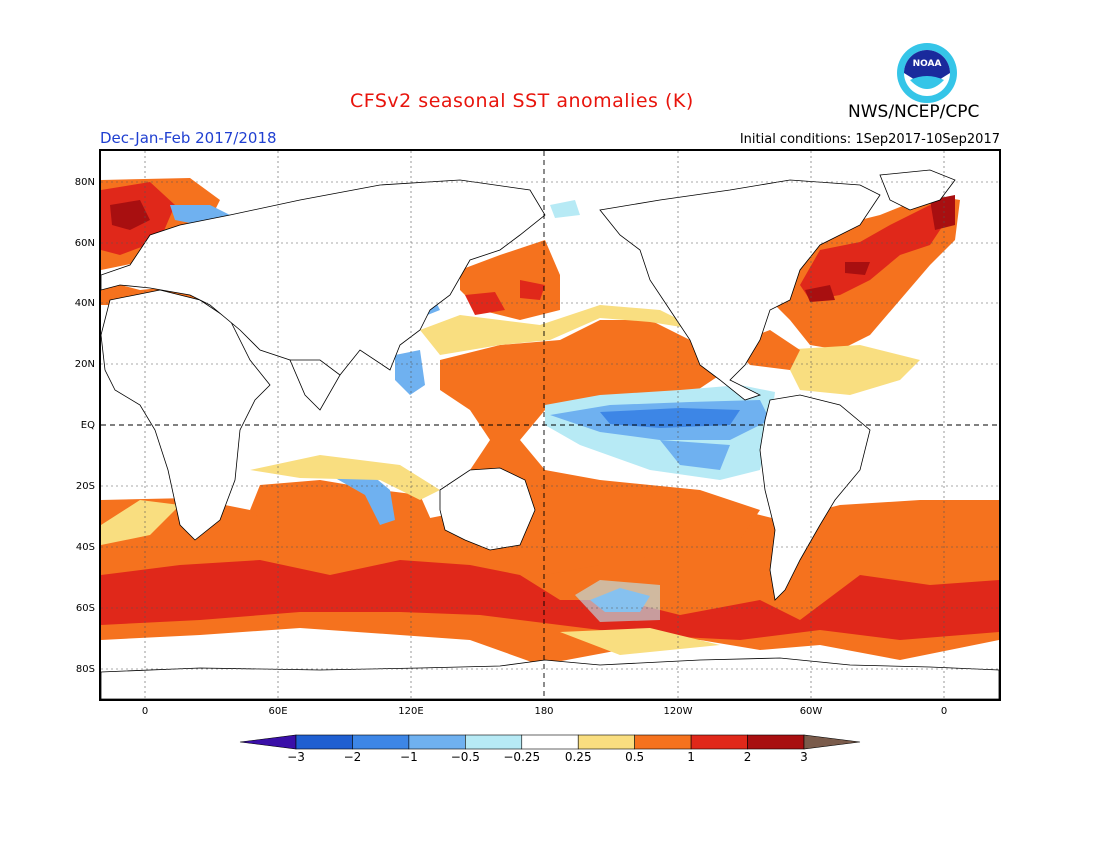  Describe the element at coordinates (522, 101) in the screenshot. I see `map-title: CFSv2 seasonal SST anomalies (K)` at that location.